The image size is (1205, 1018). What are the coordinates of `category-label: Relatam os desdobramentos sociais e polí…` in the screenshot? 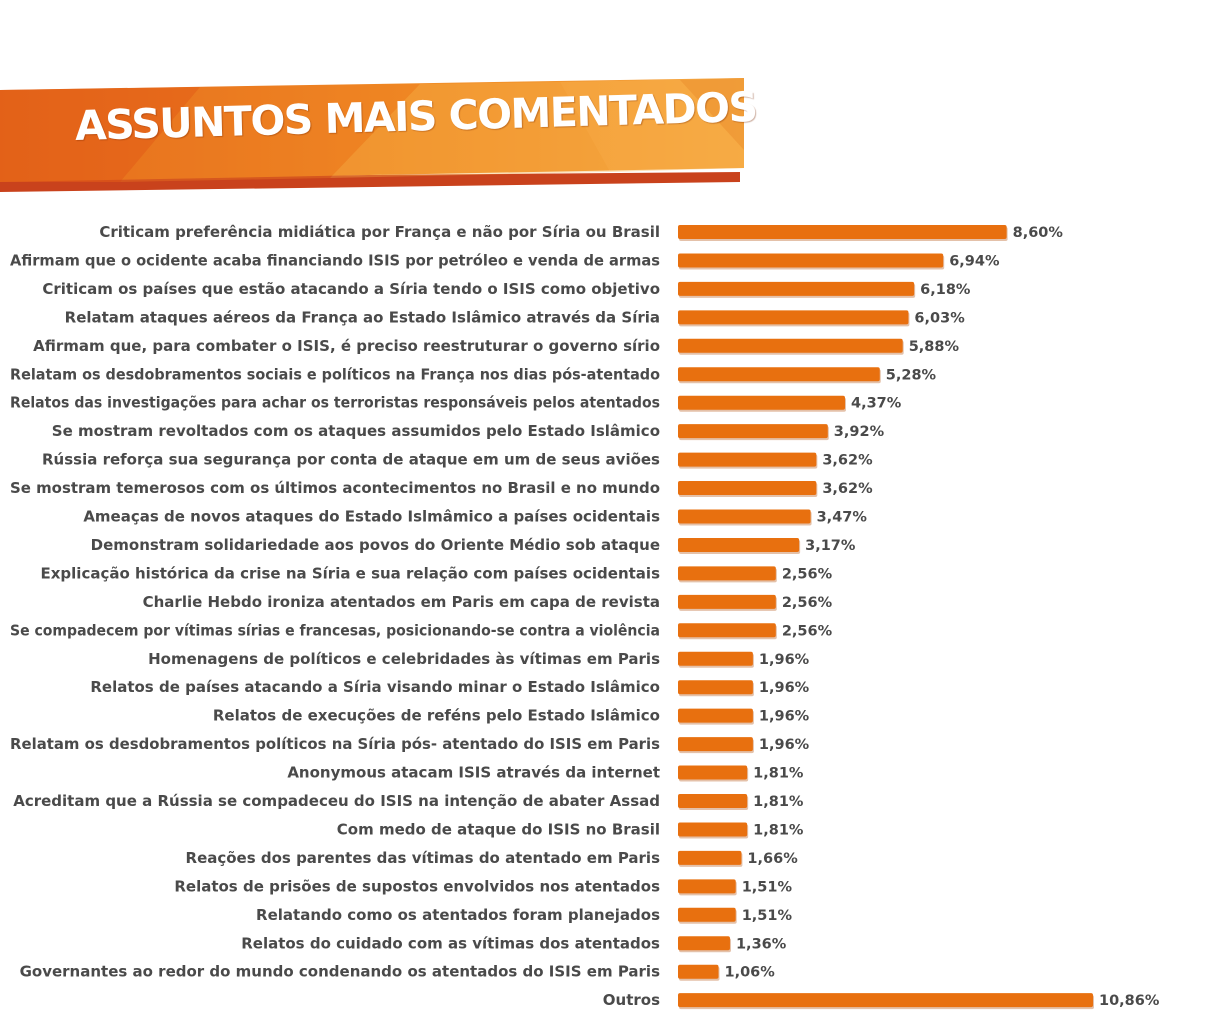 It's located at (335, 374).